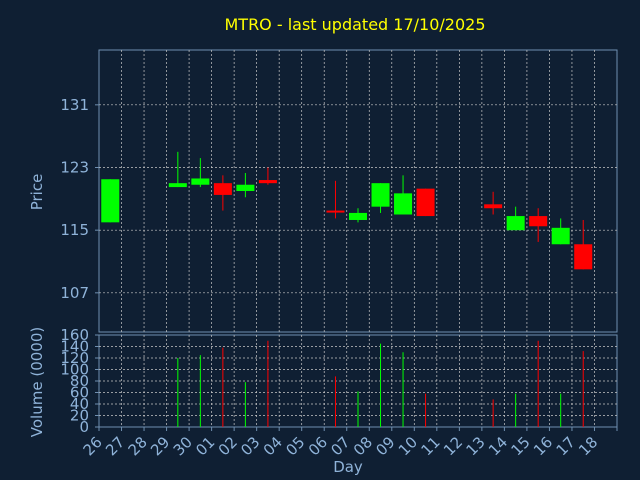 This screenshot has width=640, height=480. Describe the element at coordinates (348, 467) in the screenshot. I see `x-axis-label: Day` at that location.